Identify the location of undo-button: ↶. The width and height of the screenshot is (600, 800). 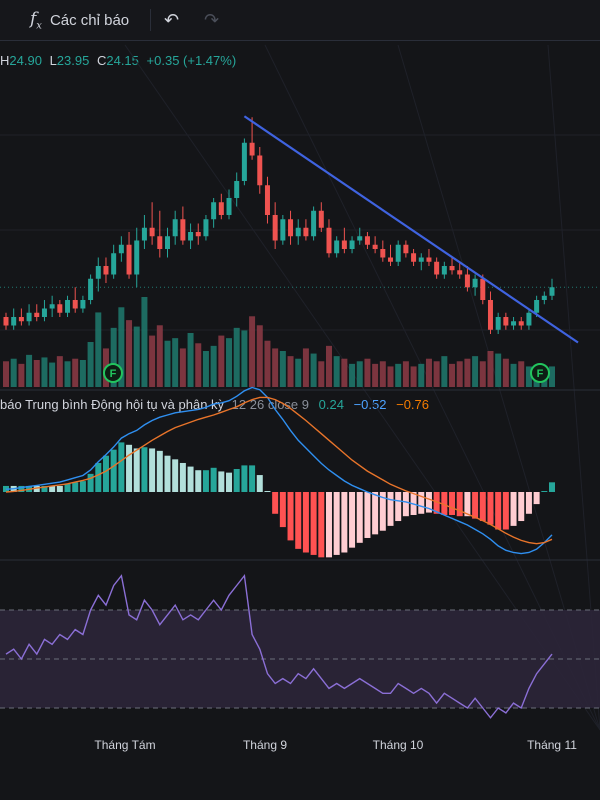
(171, 20).